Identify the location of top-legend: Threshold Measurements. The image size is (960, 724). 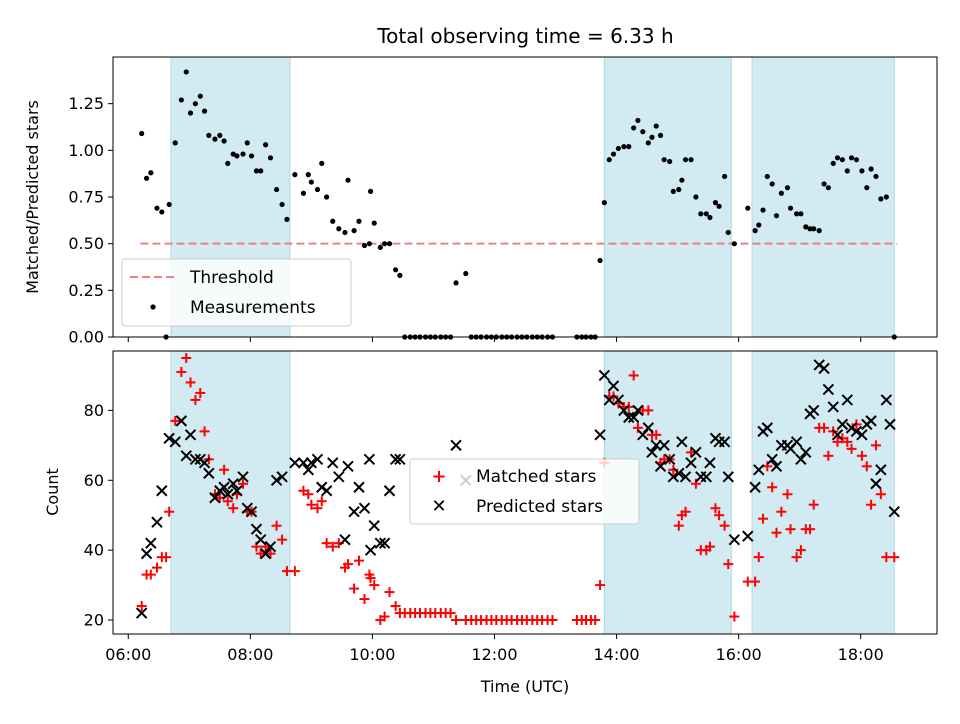
(236, 292).